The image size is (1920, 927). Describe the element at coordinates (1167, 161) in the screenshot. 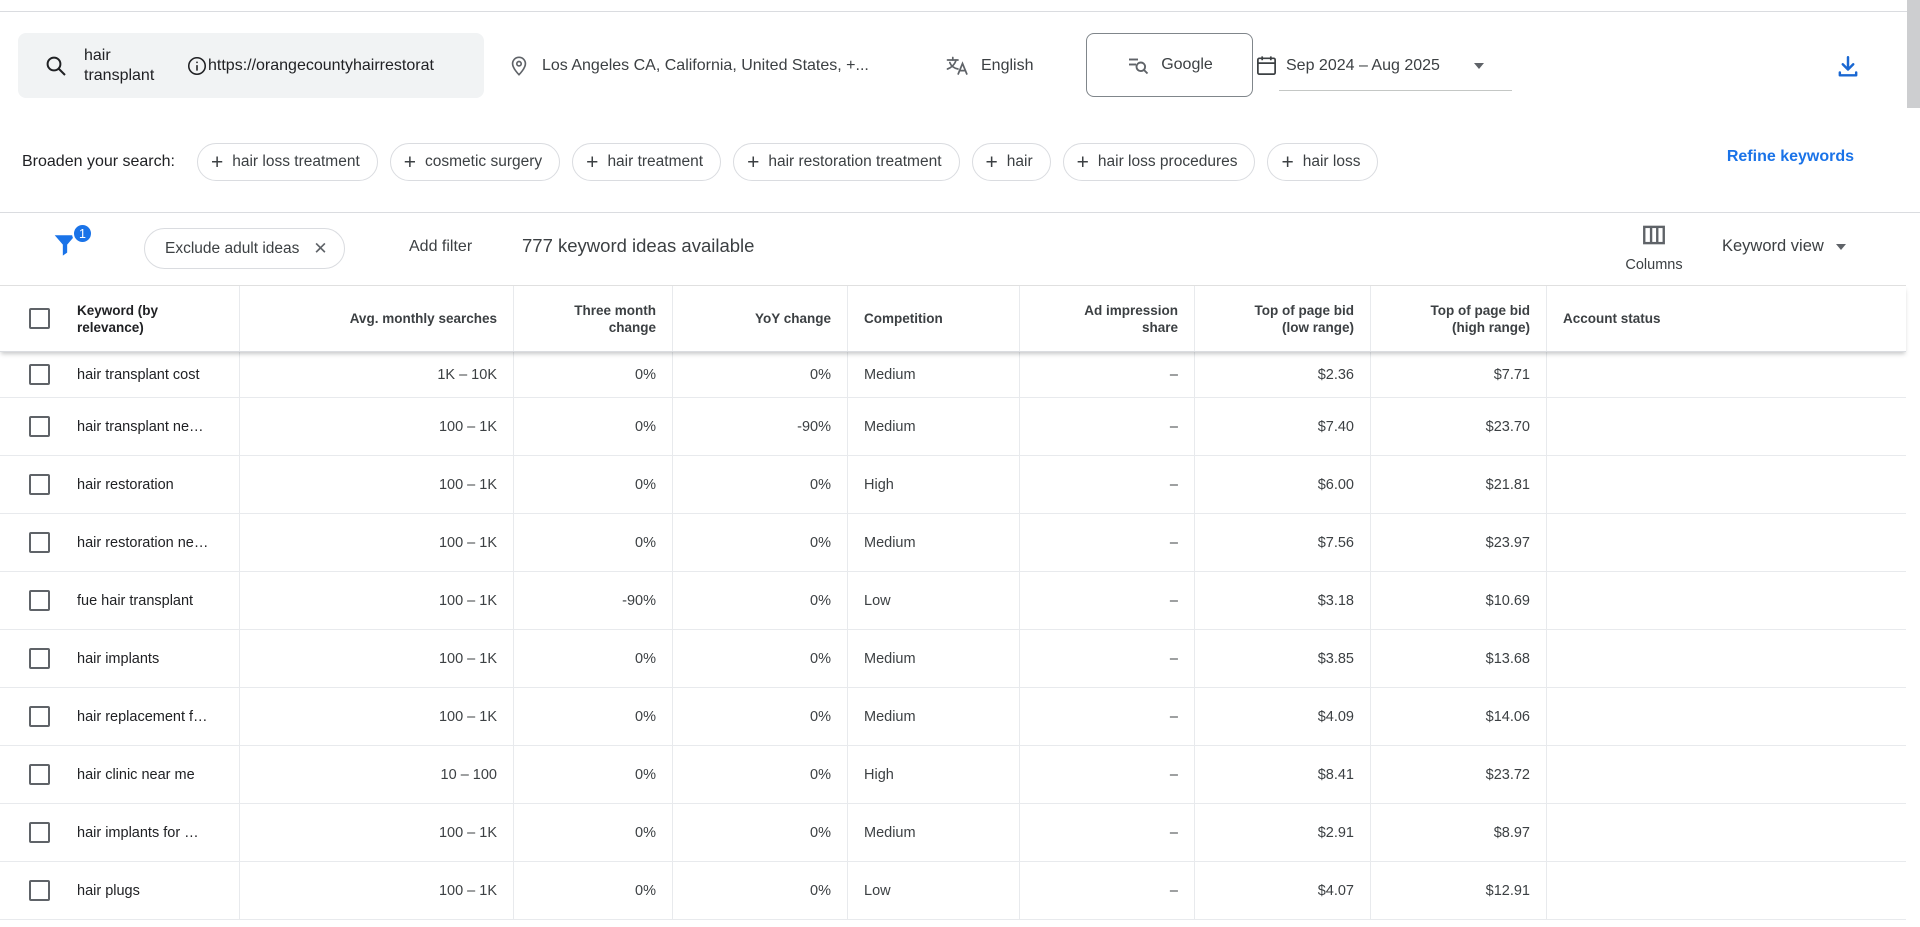

I see `broaden-chip-label: hair loss procedures` at that location.